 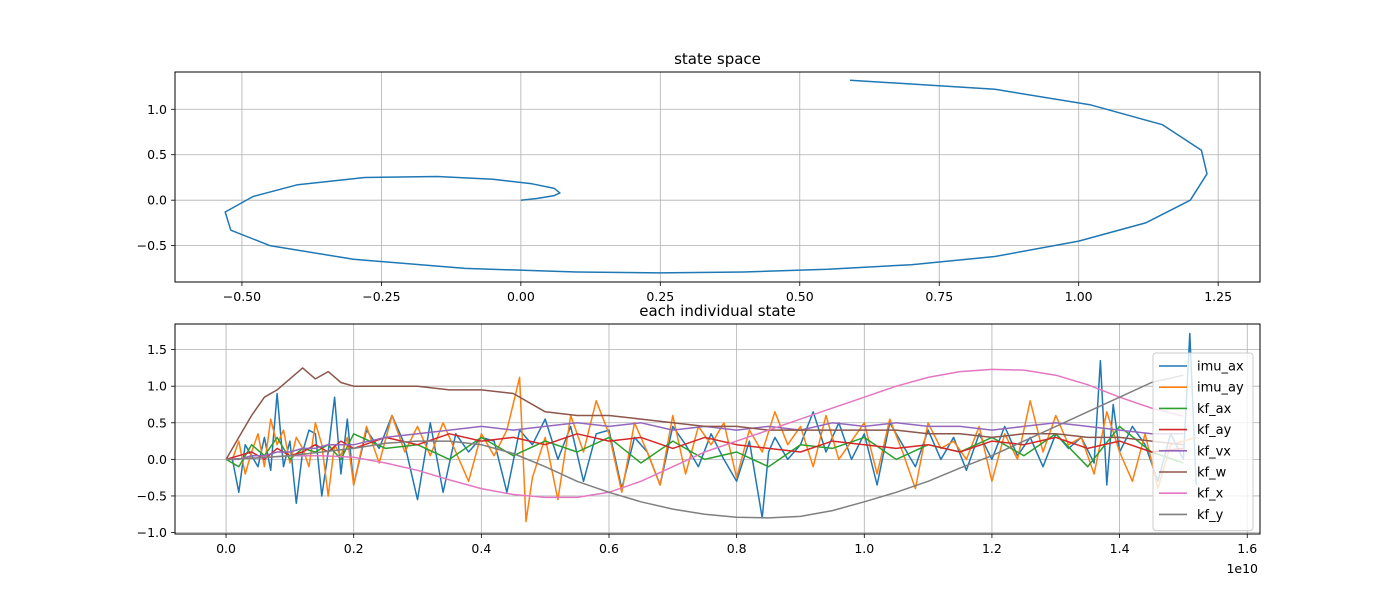 What do you see at coordinates (1191, 515) in the screenshot?
I see `legend-item: kf_y` at bounding box center [1191, 515].